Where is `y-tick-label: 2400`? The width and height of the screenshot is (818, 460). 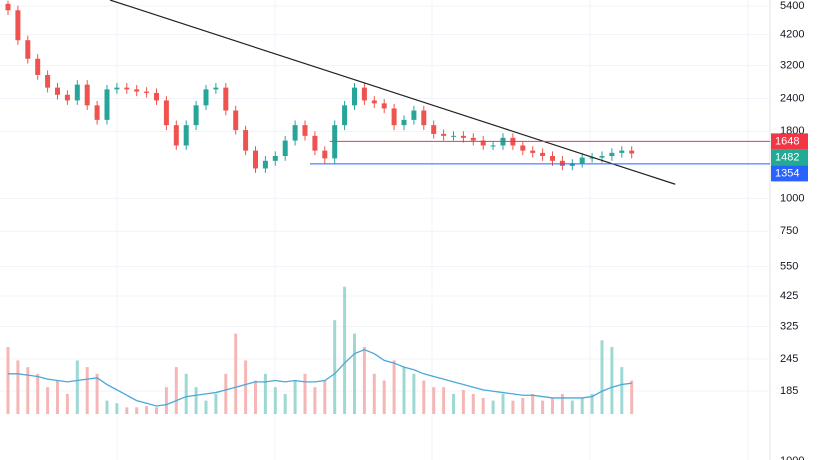
y-tick-label: 2400 is located at coordinates (792, 98).